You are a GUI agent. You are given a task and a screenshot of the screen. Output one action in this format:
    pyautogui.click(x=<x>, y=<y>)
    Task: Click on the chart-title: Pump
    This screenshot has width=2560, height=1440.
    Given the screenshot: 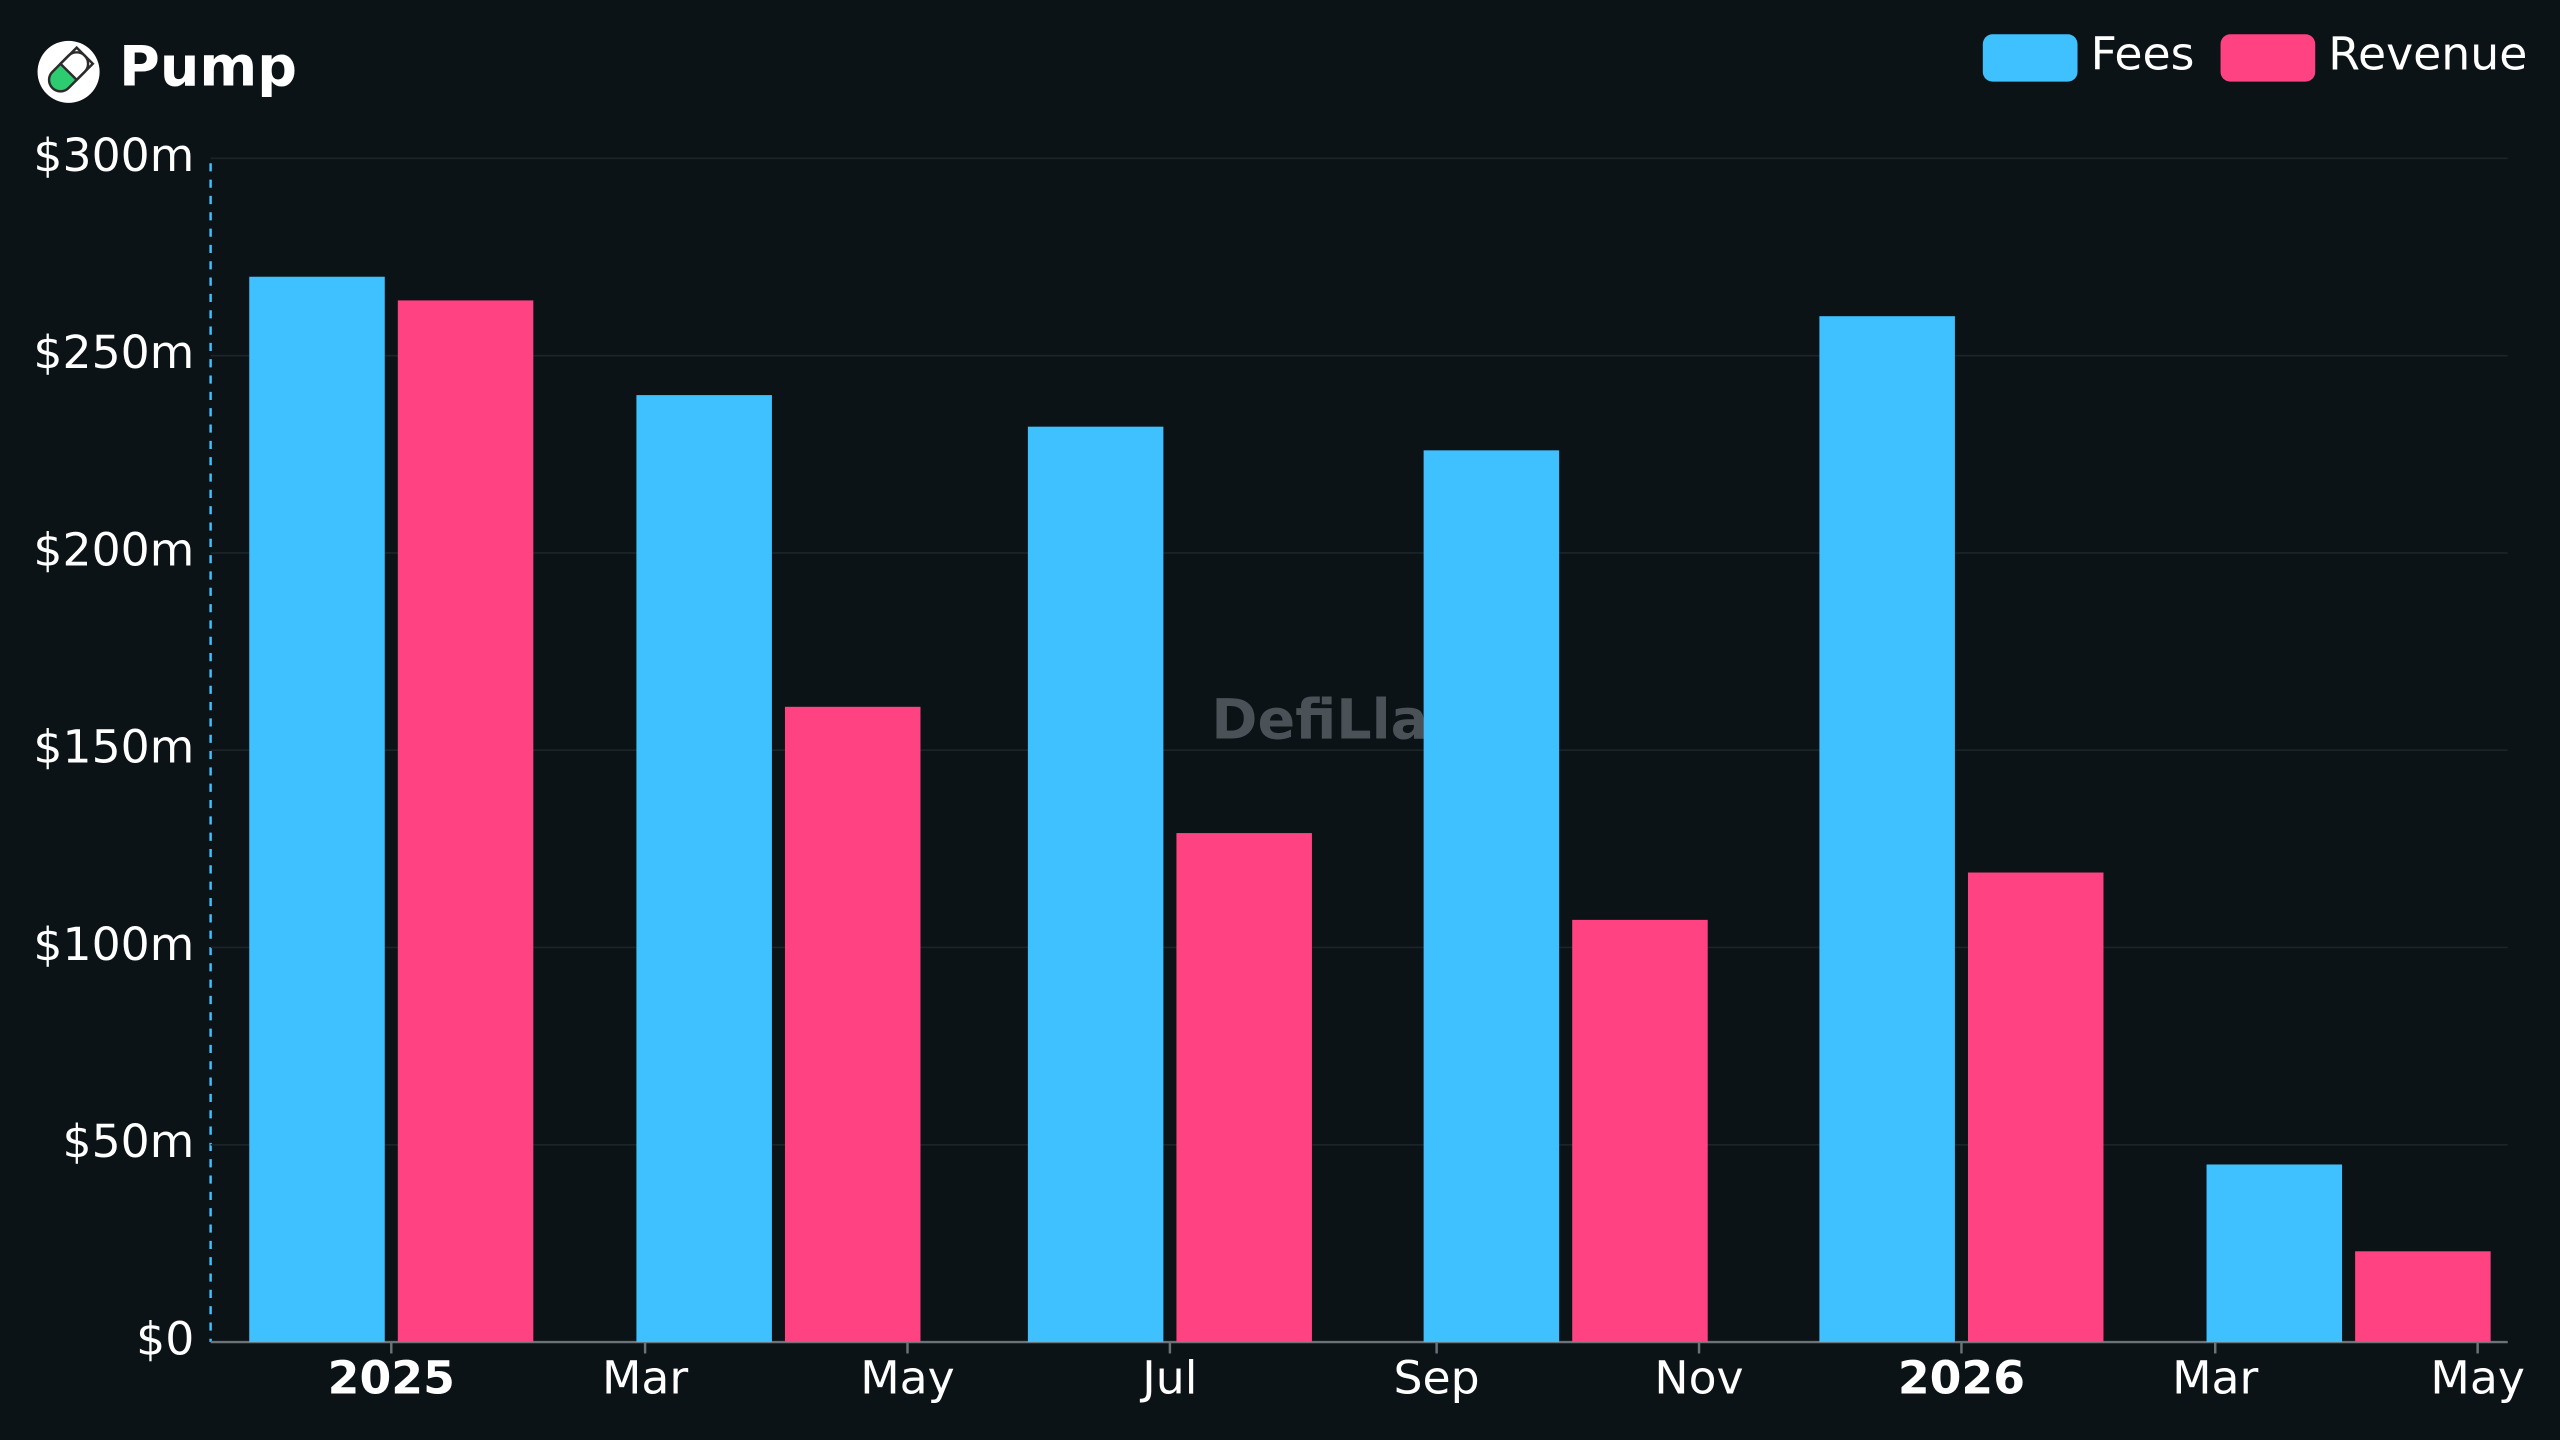 What is the action you would take?
    pyautogui.click(x=208, y=66)
    